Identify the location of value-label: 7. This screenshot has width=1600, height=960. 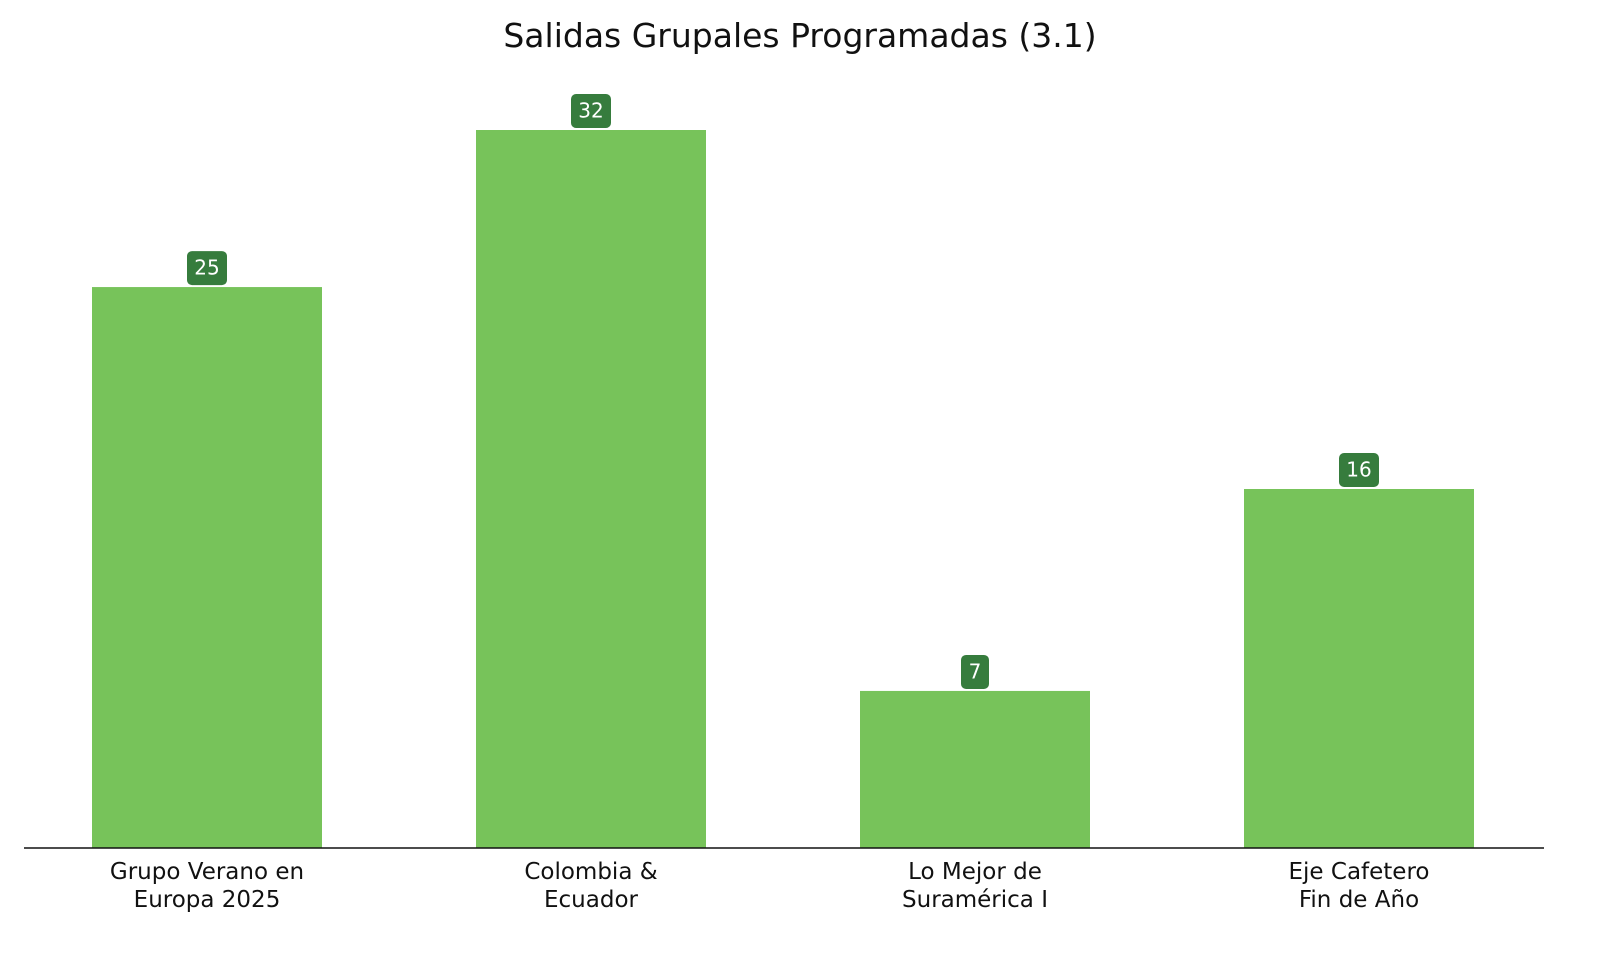
(975, 671).